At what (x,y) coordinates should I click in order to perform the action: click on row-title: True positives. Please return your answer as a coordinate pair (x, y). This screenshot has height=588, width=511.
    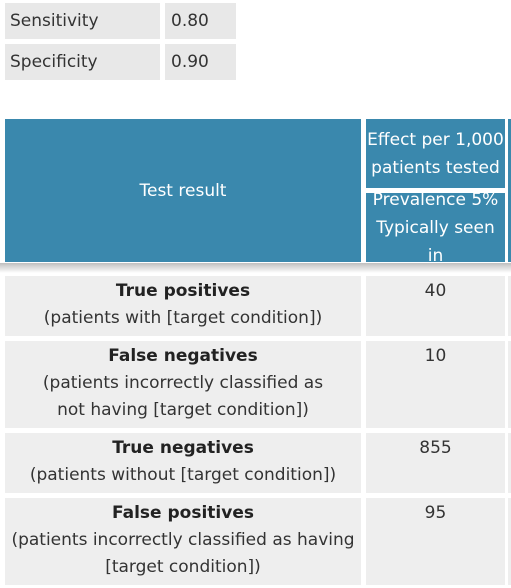
    Looking at the image, I should click on (183, 291).